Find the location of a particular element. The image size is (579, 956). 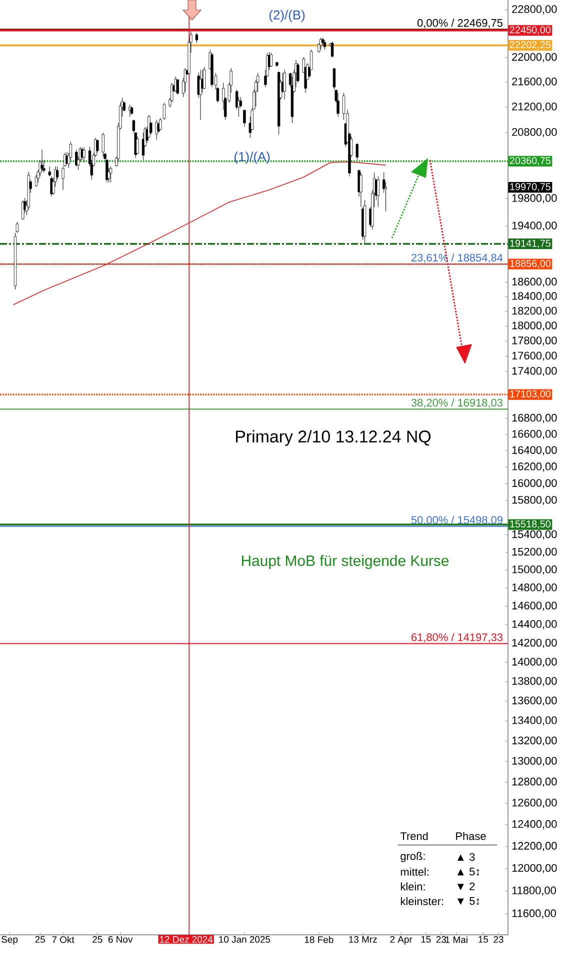

annotation: (2)/(B) is located at coordinates (287, 16).